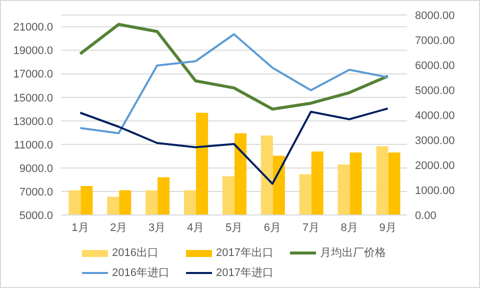 The width and height of the screenshot is (480, 288). Describe the element at coordinates (33, 122) in the screenshot. I see `y-tick-label: 13000.0` at that location.